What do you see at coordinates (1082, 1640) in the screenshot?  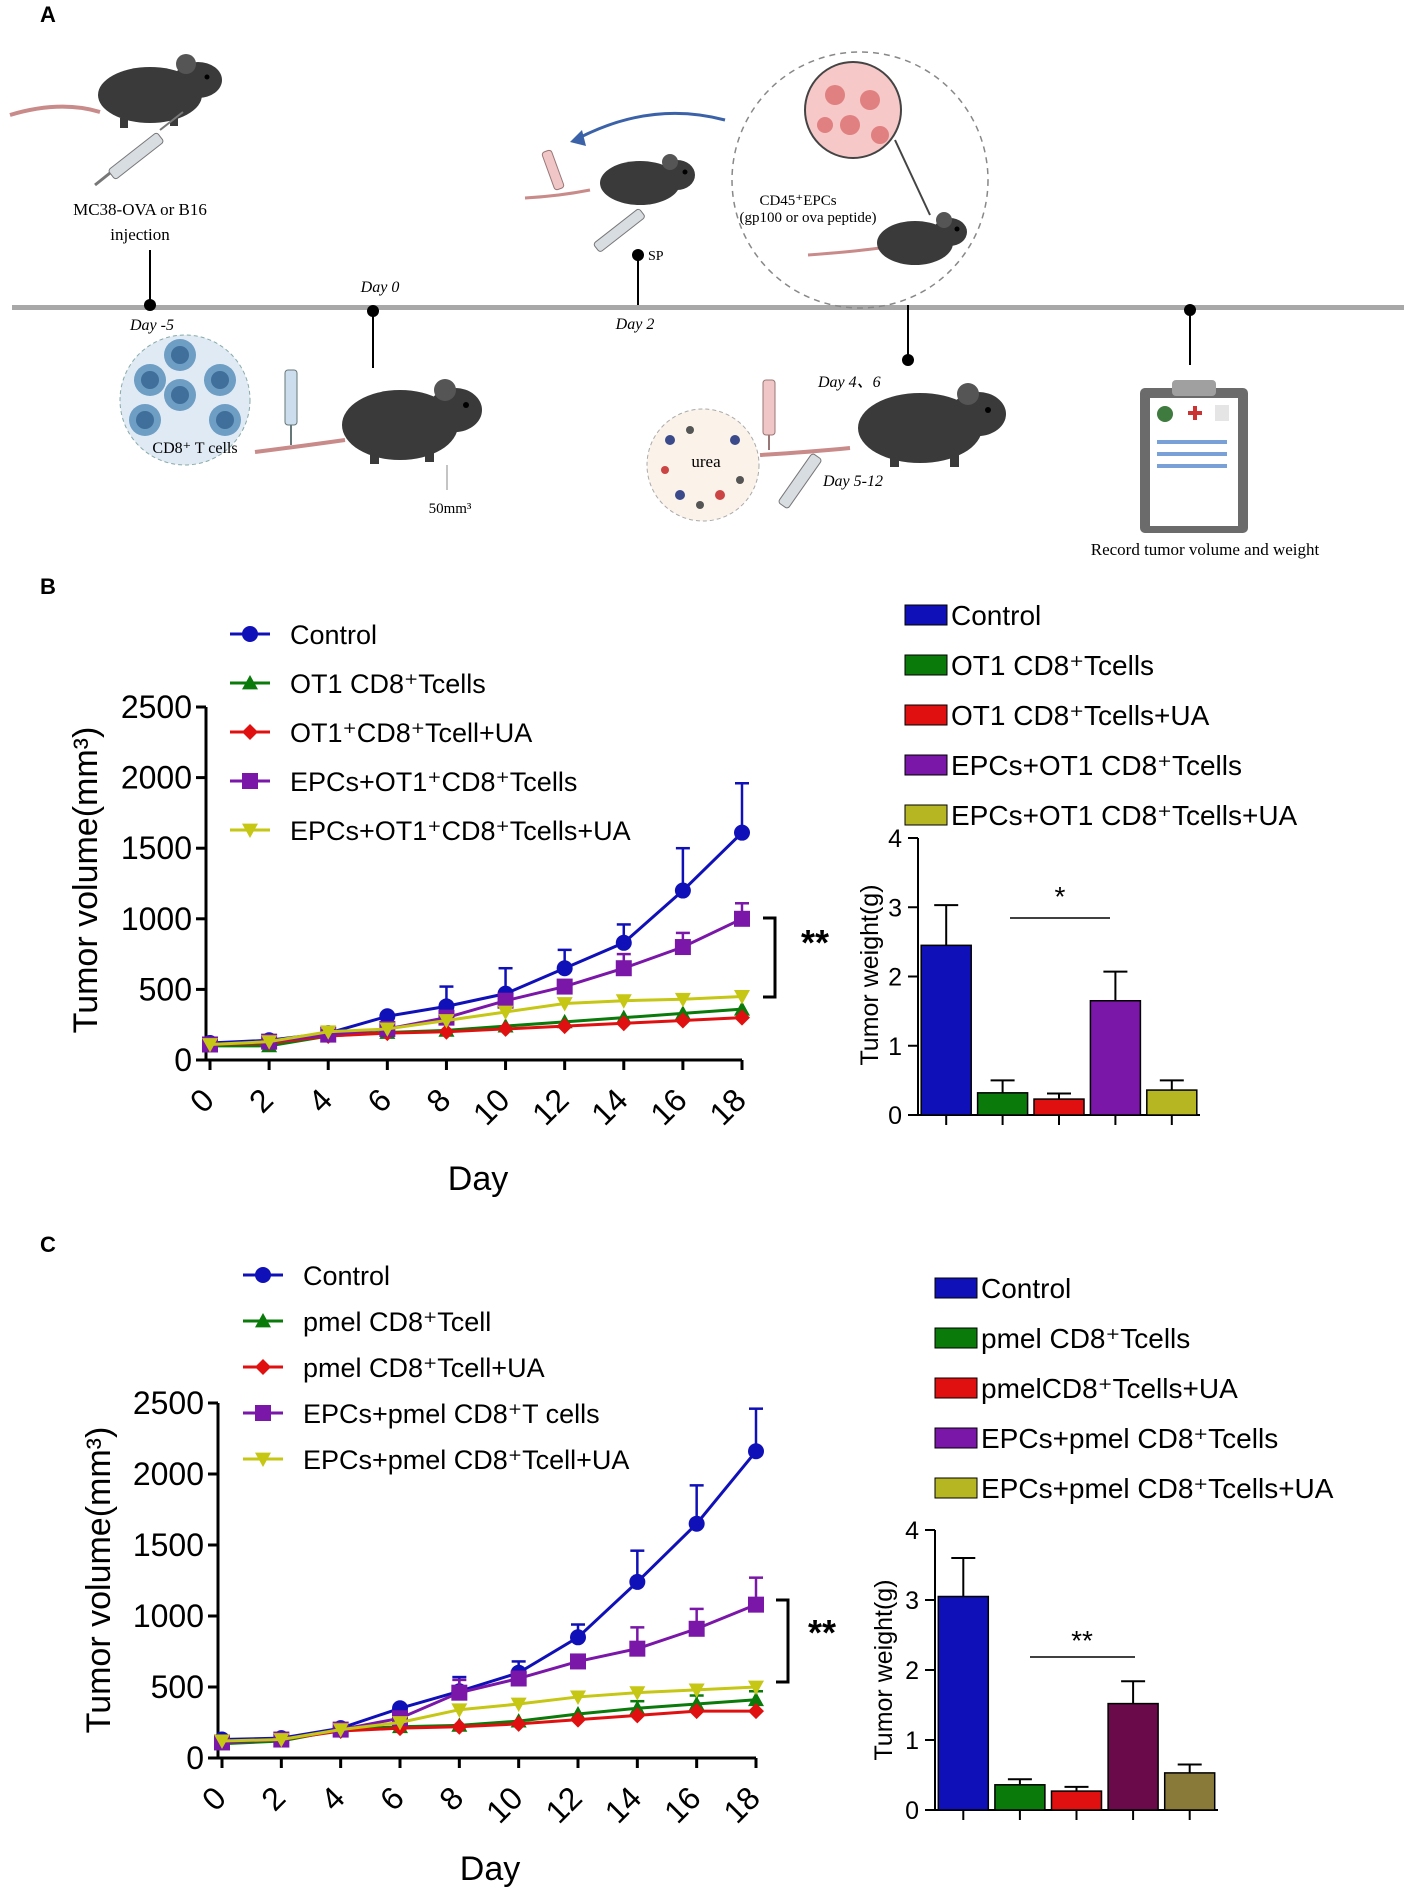 I see `significance-label: **` at bounding box center [1082, 1640].